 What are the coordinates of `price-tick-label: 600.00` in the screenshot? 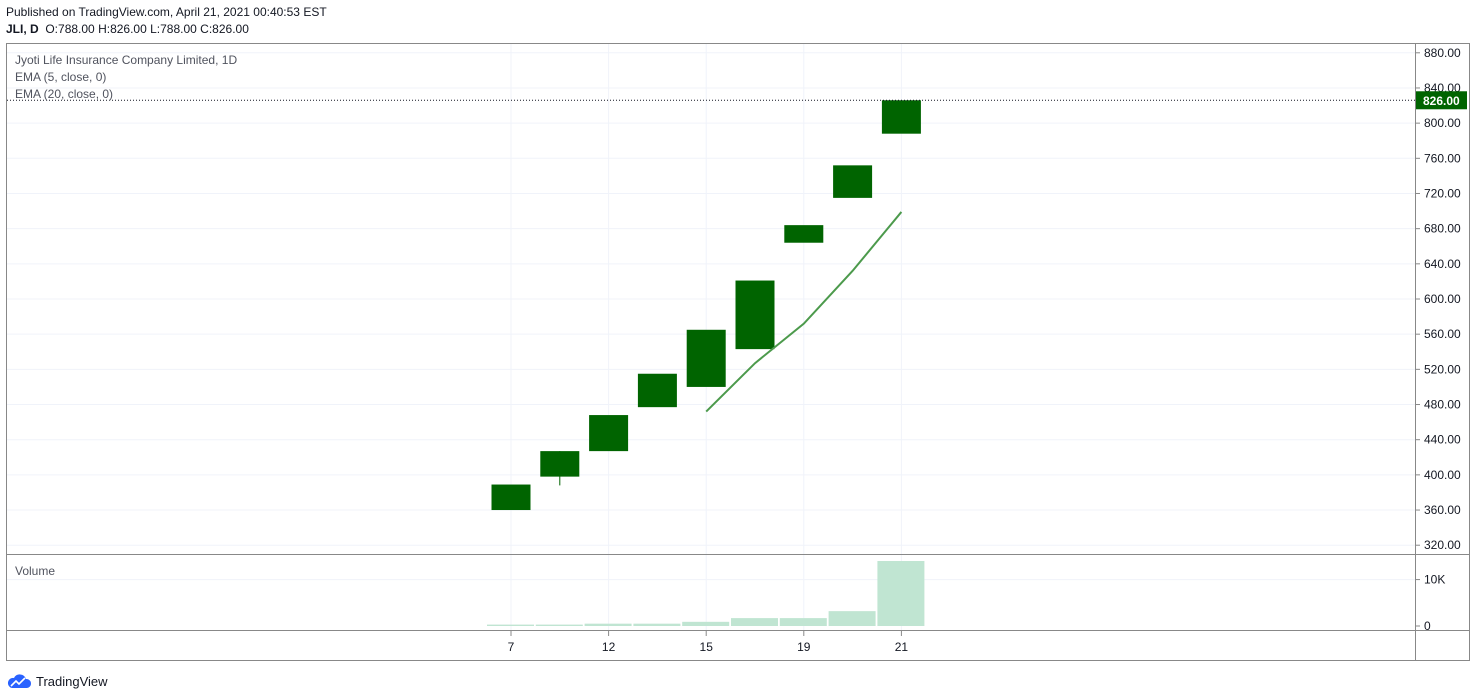 It's located at (1442, 299).